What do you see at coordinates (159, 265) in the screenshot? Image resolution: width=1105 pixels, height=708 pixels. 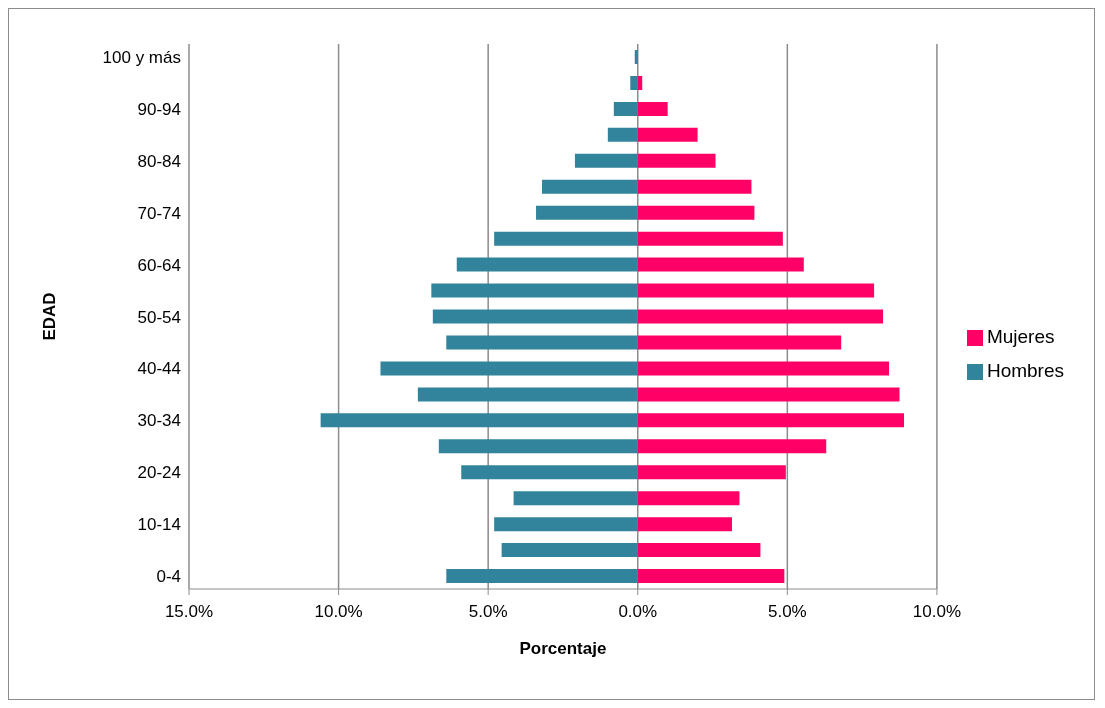 I see `y-tick-label: 60-64` at bounding box center [159, 265].